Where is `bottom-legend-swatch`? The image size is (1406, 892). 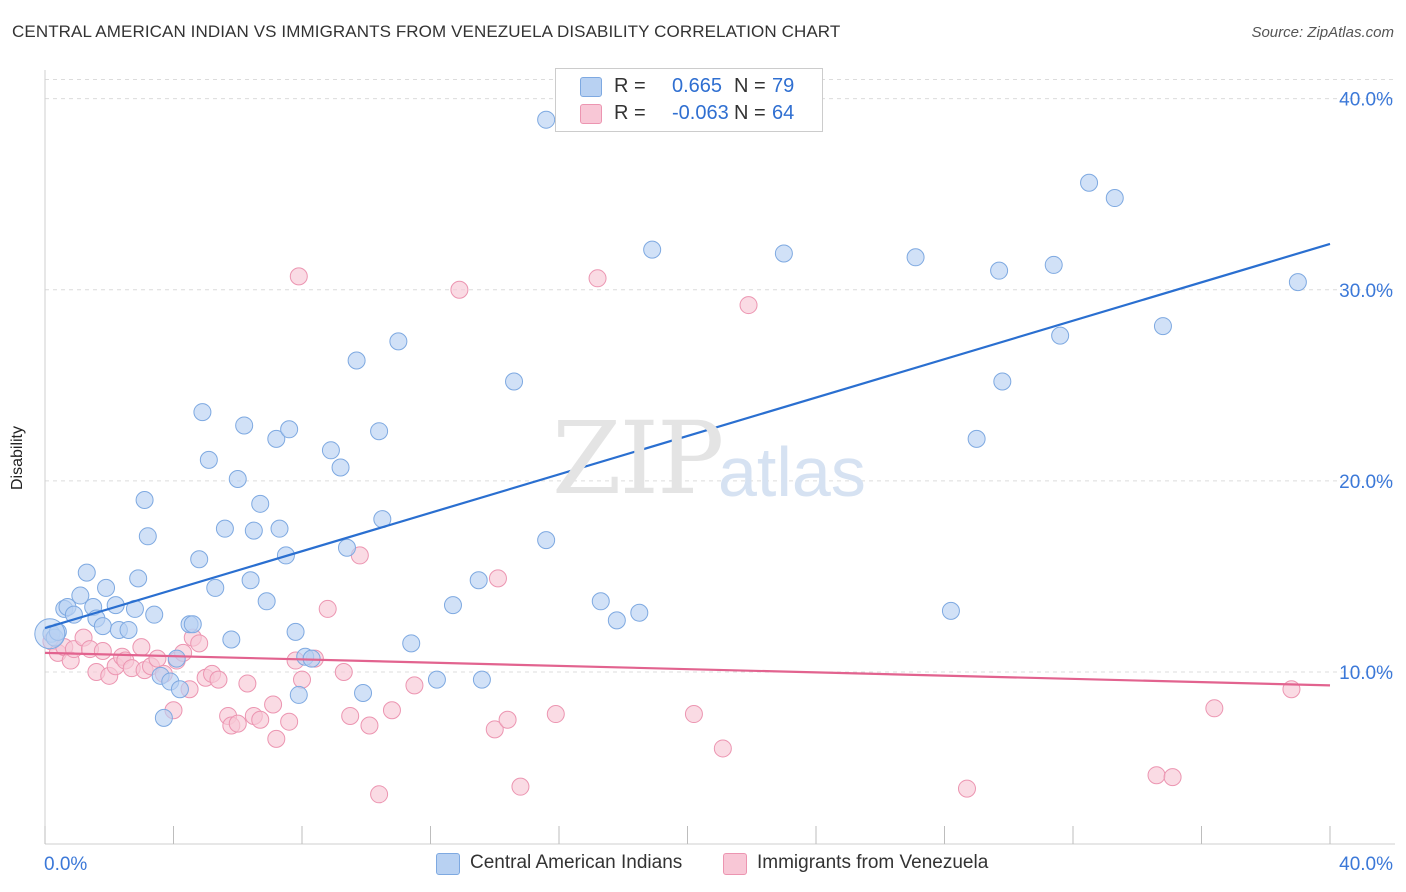 bottom-legend-swatch is located at coordinates (448, 864).